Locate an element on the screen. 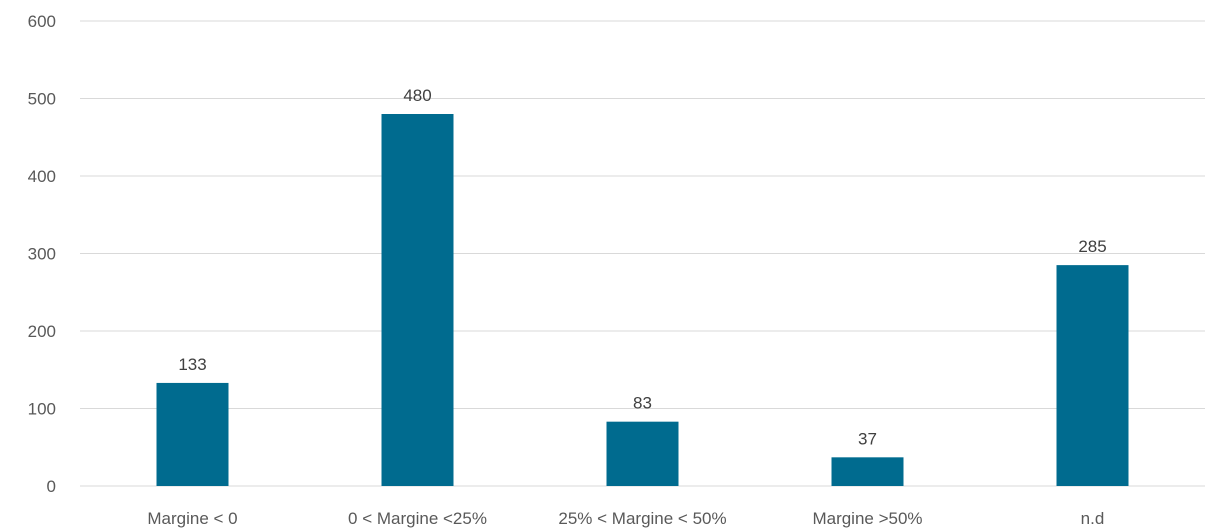 Image resolution: width=1215 pixels, height=528 pixels. y-tick-label: 100 is located at coordinates (42, 409).